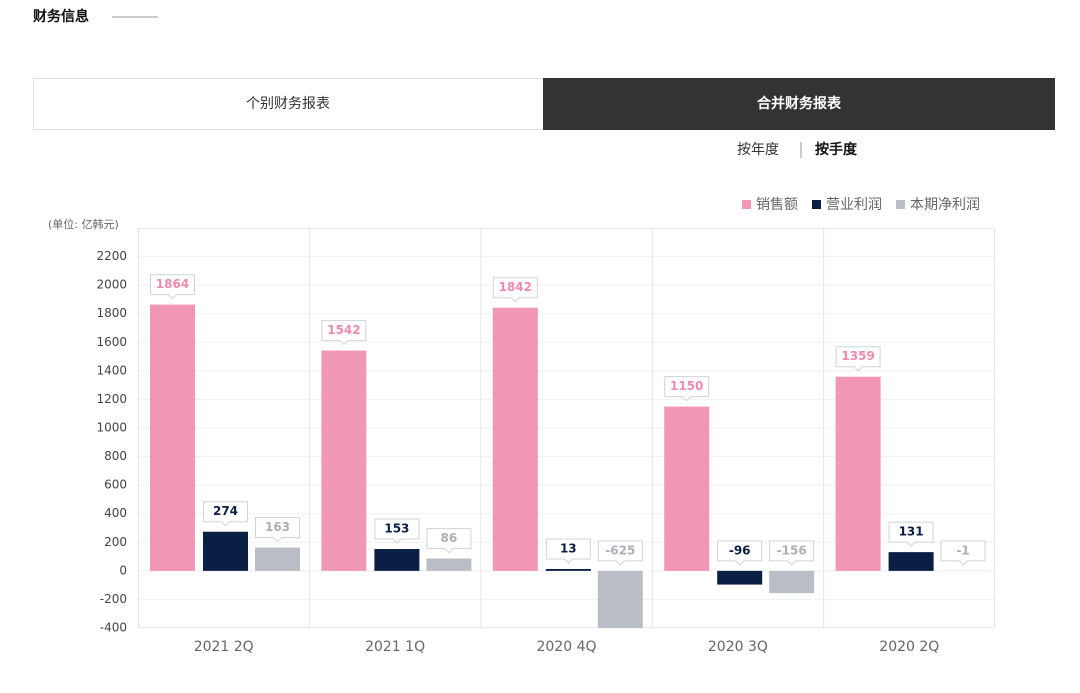  What do you see at coordinates (113, 599) in the screenshot?
I see `y-tick-label: -200` at bounding box center [113, 599].